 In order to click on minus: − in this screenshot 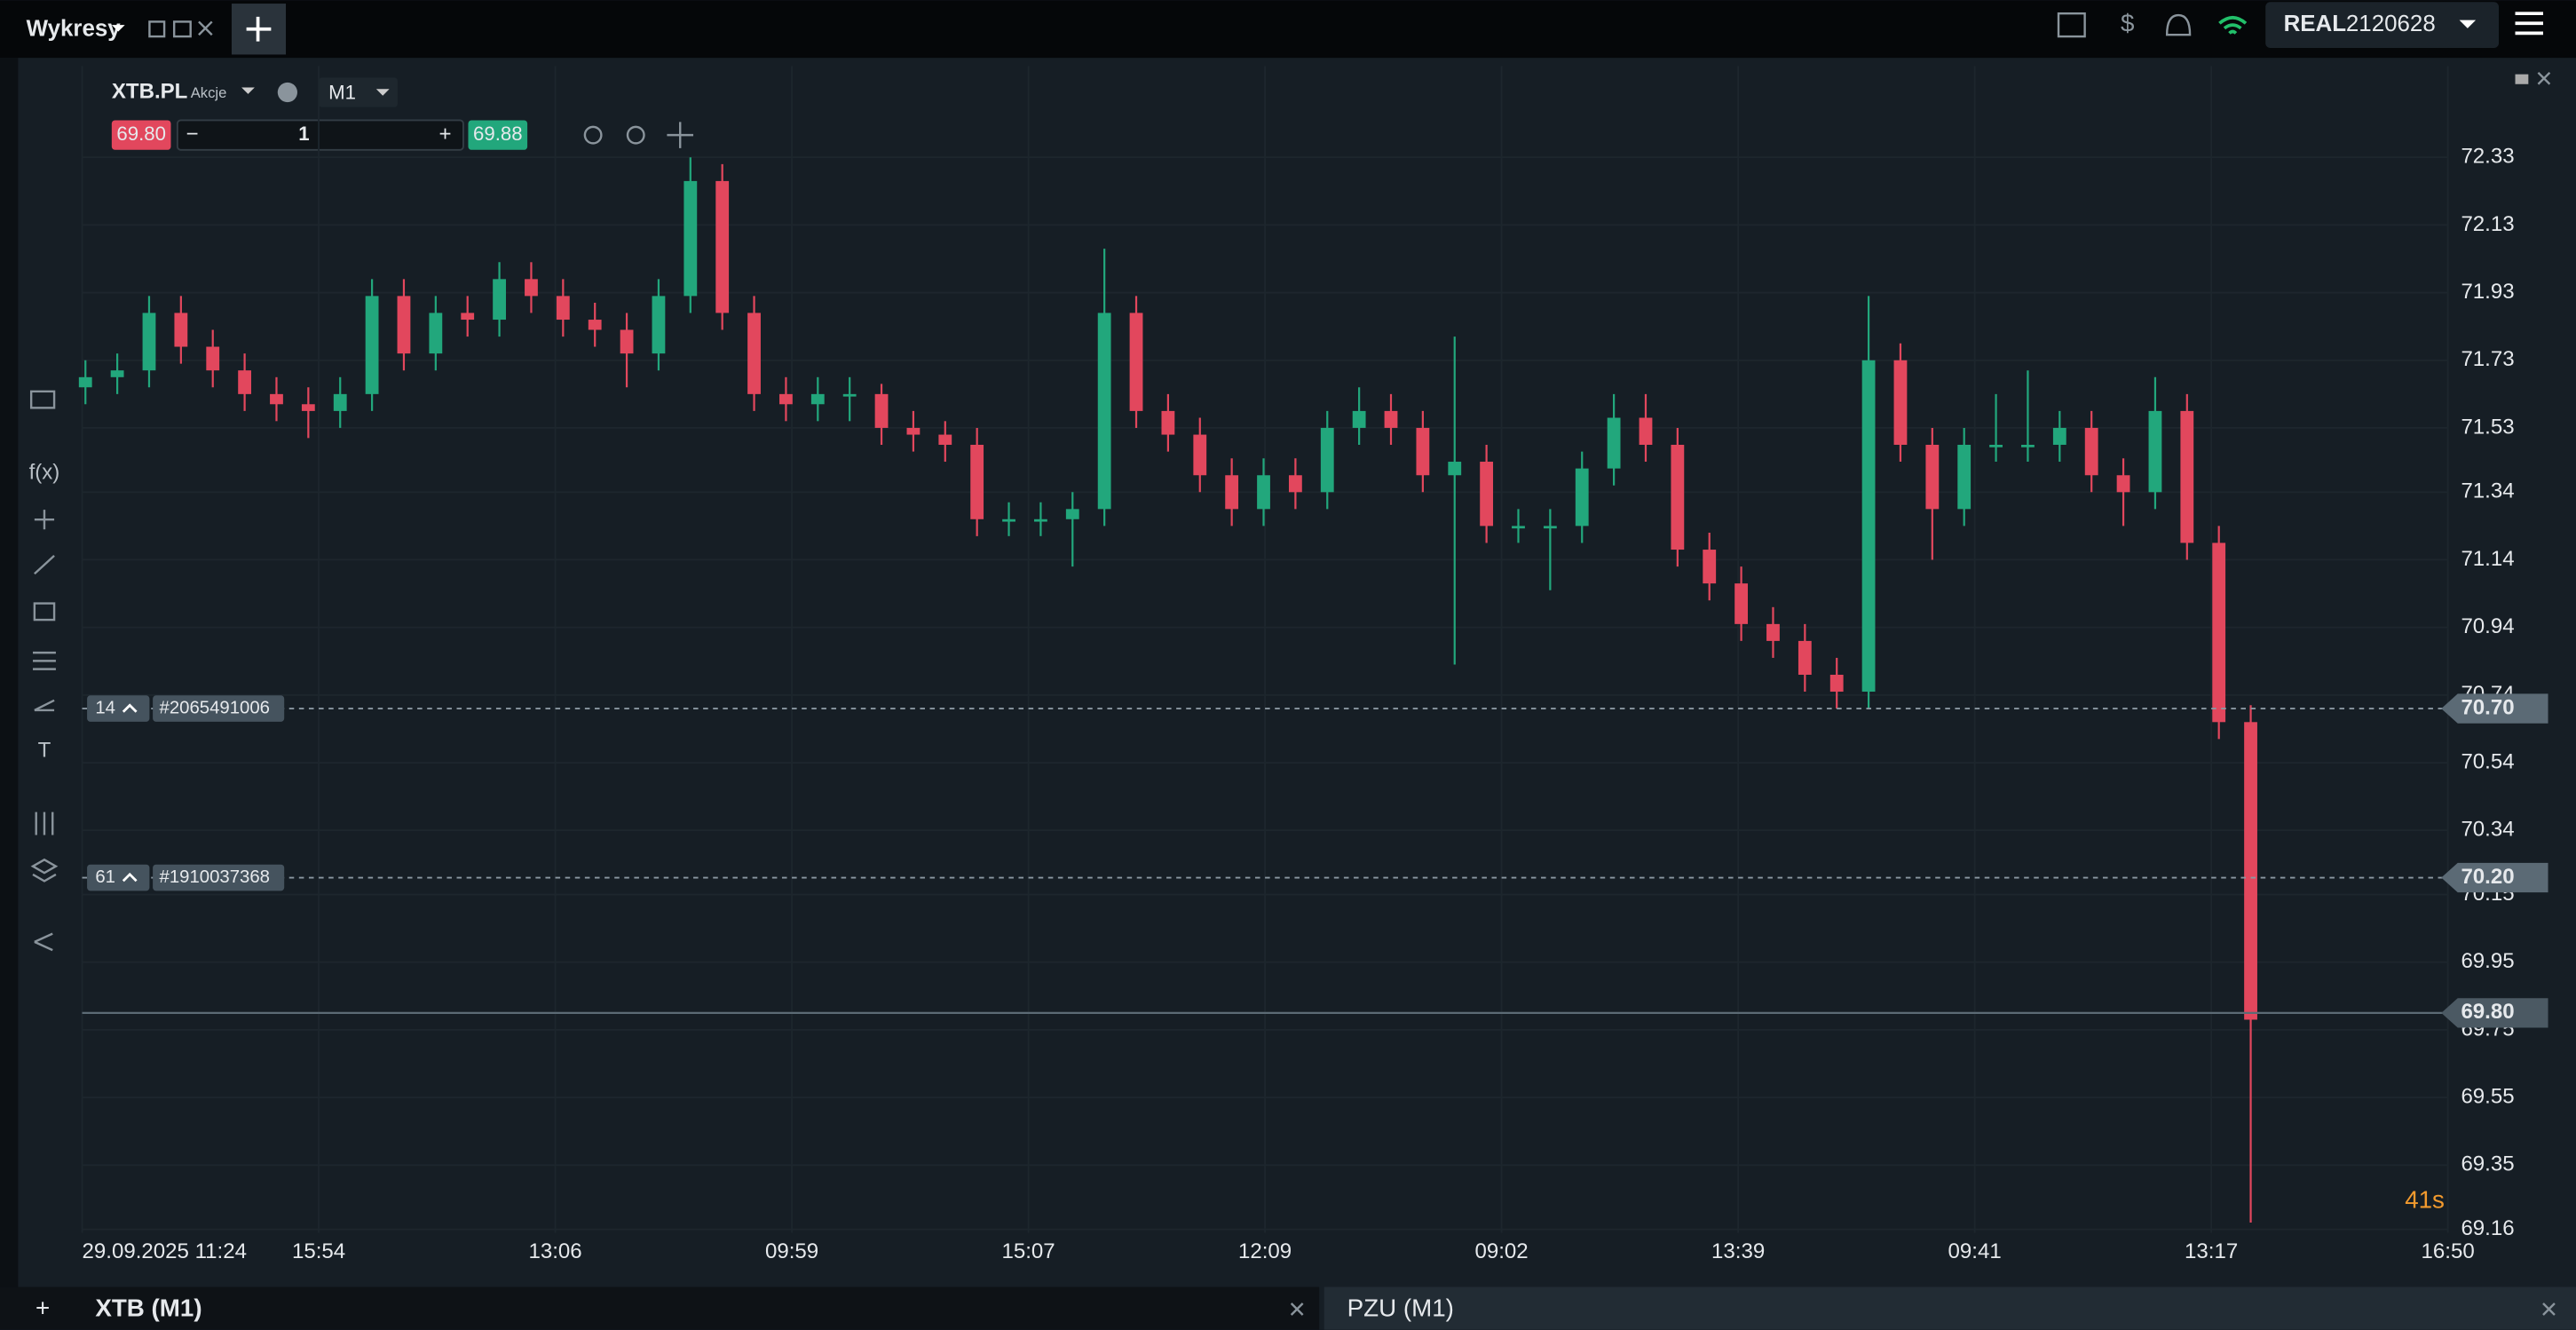, I will do `click(192, 134)`.